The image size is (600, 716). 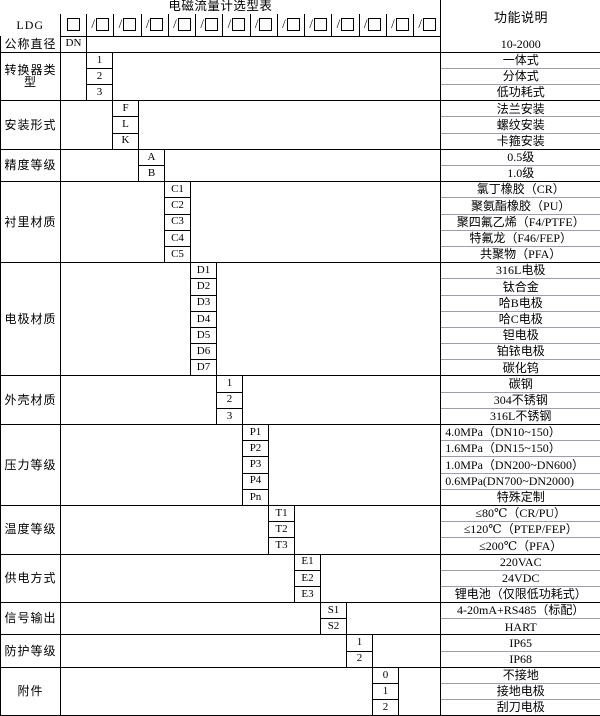 I want to click on code-cell: F, so click(x=125, y=109).